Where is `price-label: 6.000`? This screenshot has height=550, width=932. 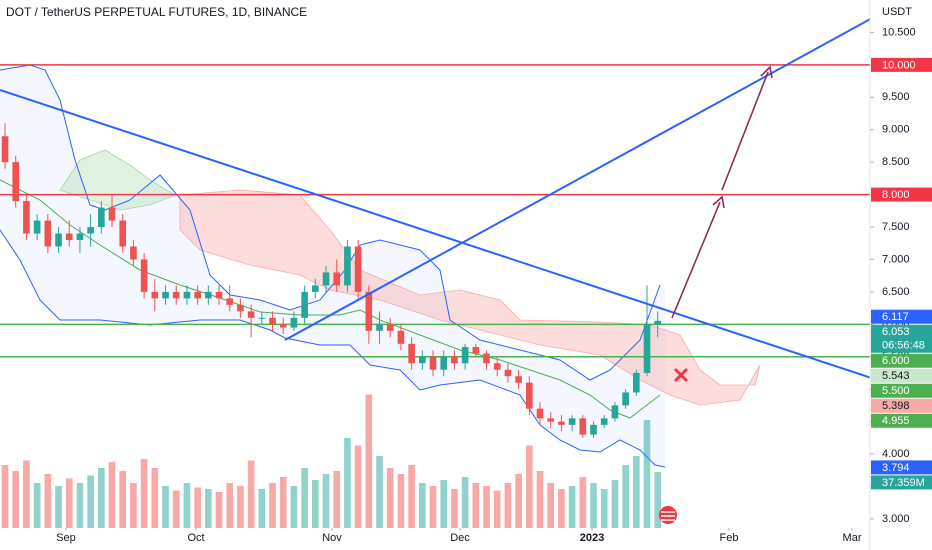 price-label: 6.000 is located at coordinates (896, 361).